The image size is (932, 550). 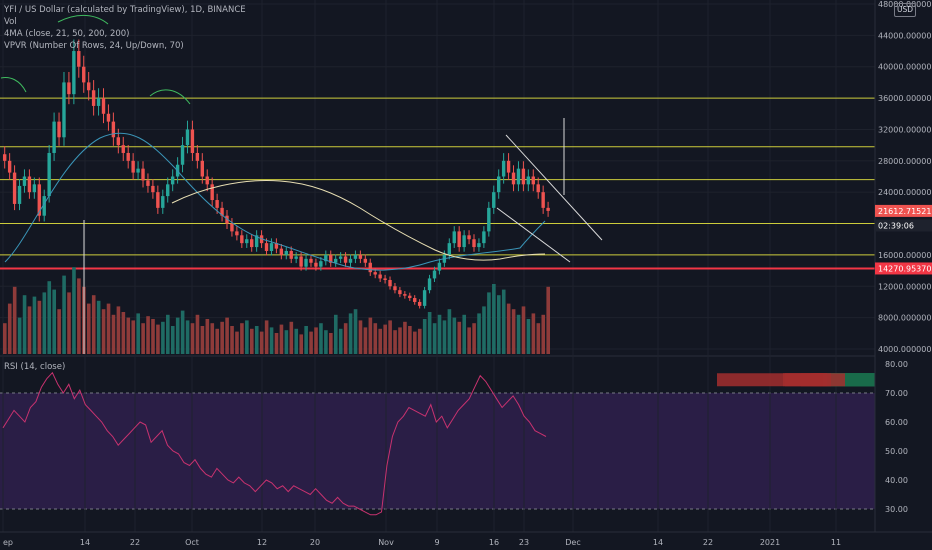 What do you see at coordinates (658, 542) in the screenshot?
I see `time-tick-11: 14` at bounding box center [658, 542].